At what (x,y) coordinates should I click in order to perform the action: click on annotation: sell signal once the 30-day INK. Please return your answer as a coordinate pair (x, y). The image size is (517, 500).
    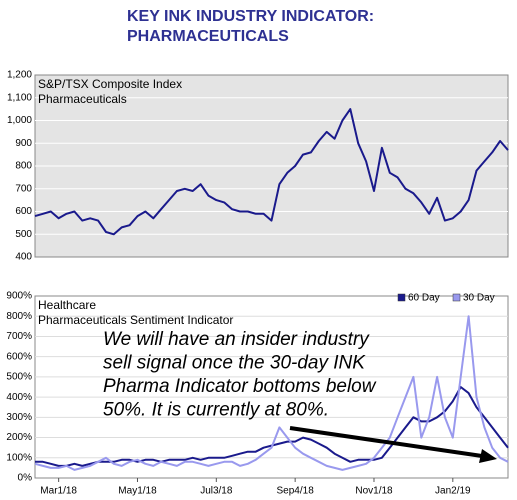
    Looking at the image, I should click on (234, 363).